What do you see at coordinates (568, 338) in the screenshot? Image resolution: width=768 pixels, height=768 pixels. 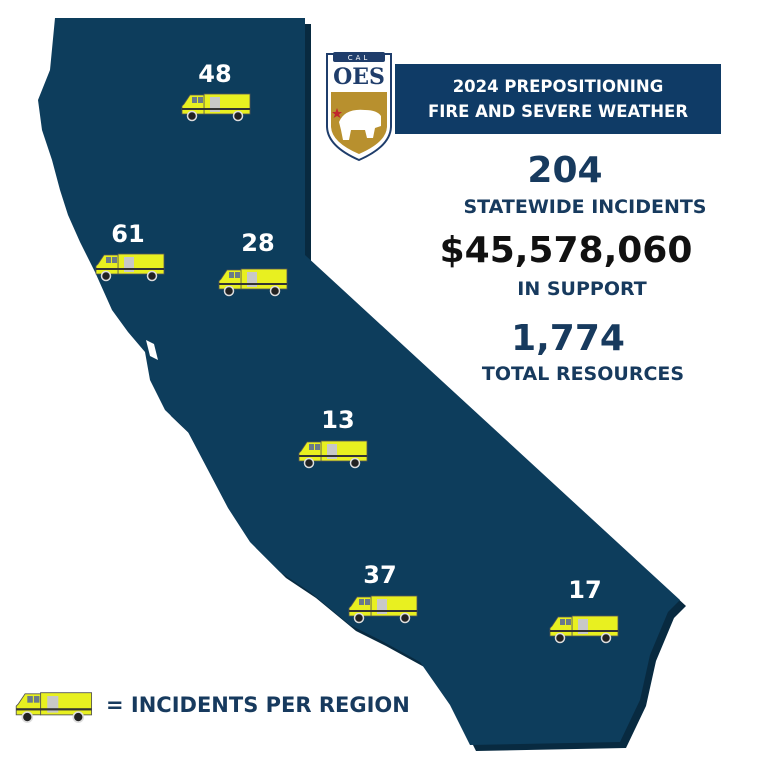 I see `resources-value: 1,774` at bounding box center [568, 338].